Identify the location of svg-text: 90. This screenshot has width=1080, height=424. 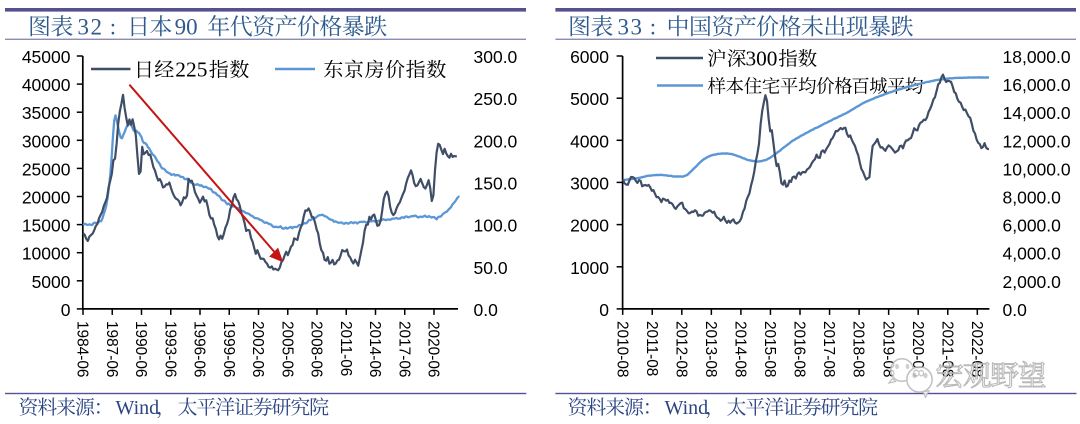
(186, 27).